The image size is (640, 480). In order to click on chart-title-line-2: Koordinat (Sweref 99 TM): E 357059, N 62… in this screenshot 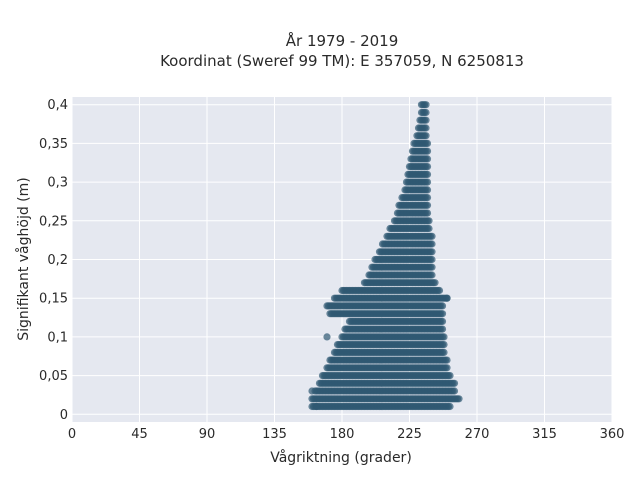, I will do `click(342, 61)`.